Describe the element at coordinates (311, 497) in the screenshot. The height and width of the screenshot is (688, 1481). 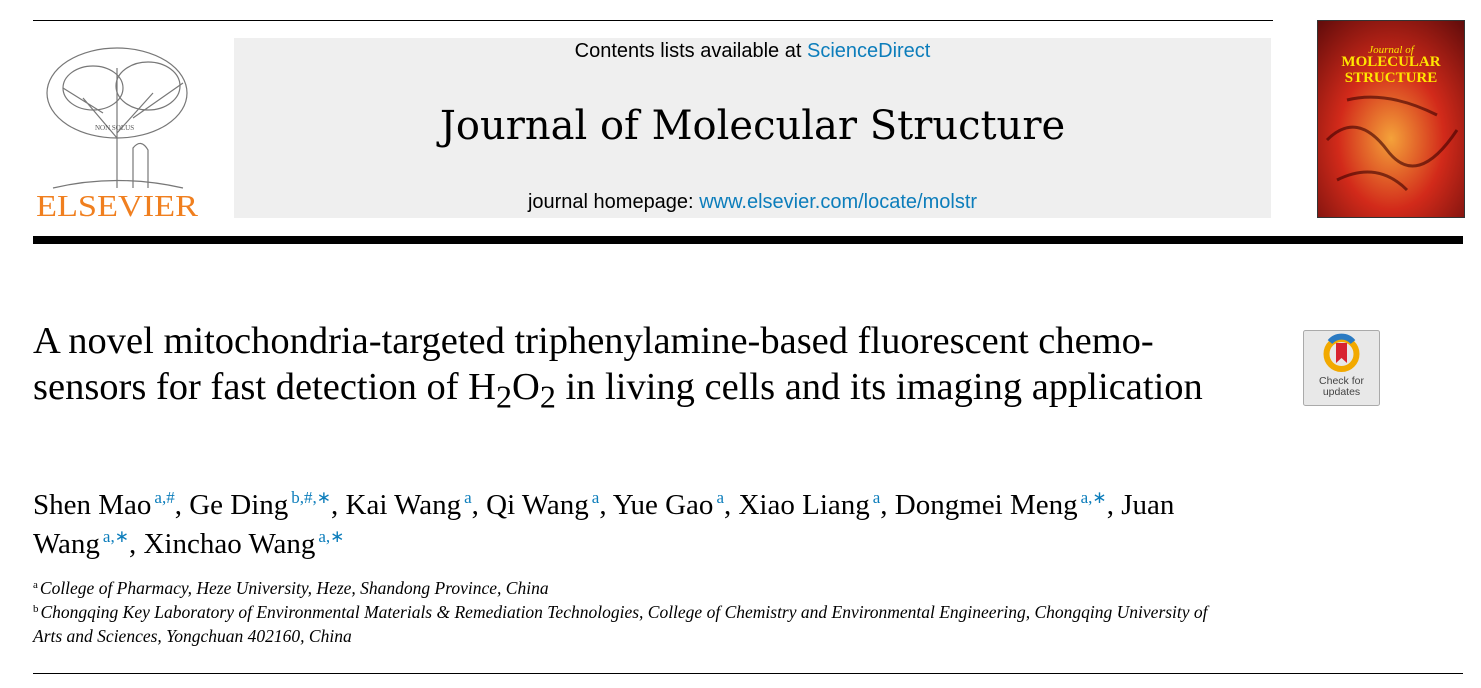
I see `author-marks: b,#,∗` at that location.